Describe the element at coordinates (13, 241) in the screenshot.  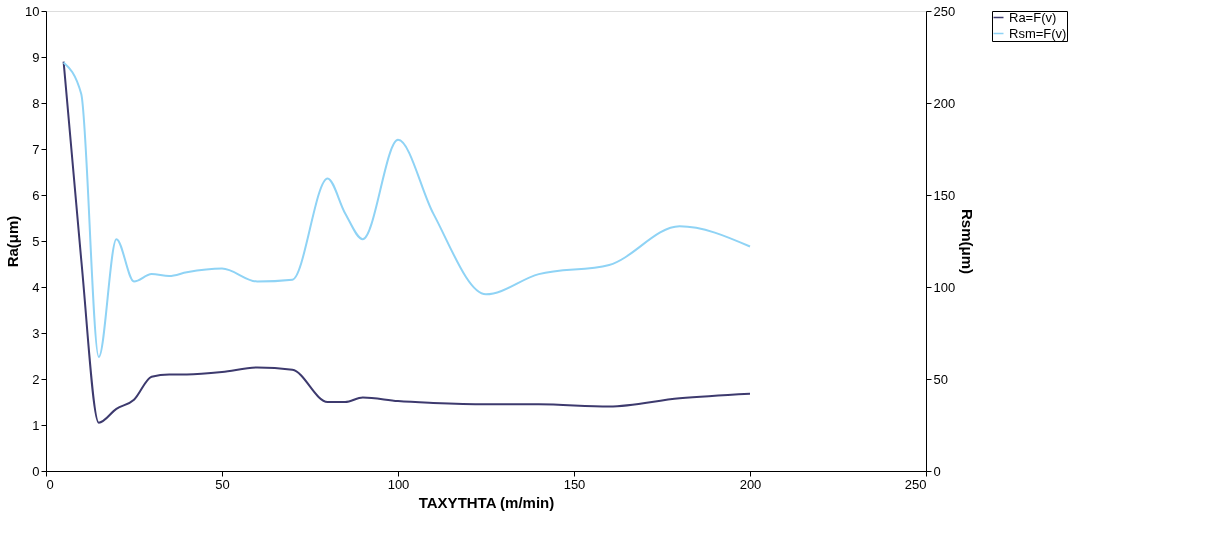
I see `y-axis-title: Ra(μm)` at that location.